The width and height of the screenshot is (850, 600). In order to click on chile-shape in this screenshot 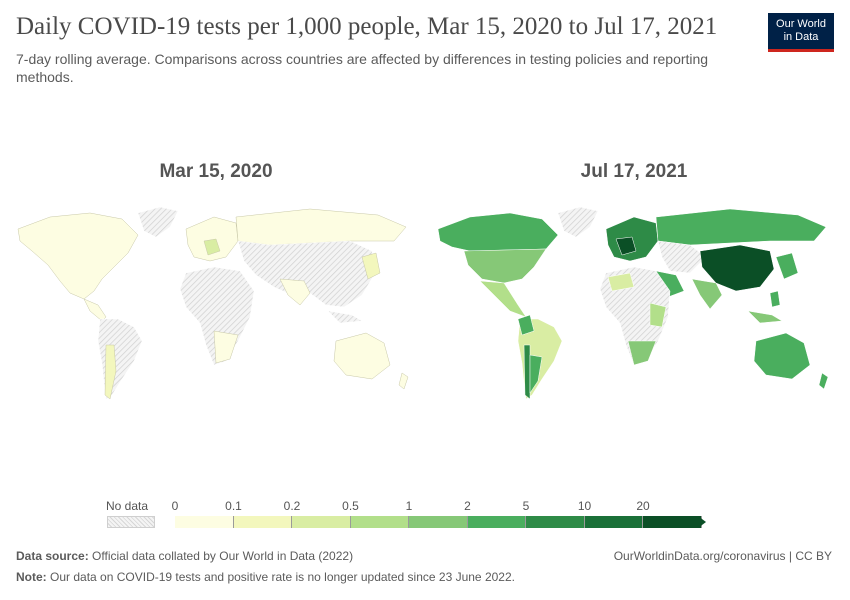, I will do `click(527, 372)`.